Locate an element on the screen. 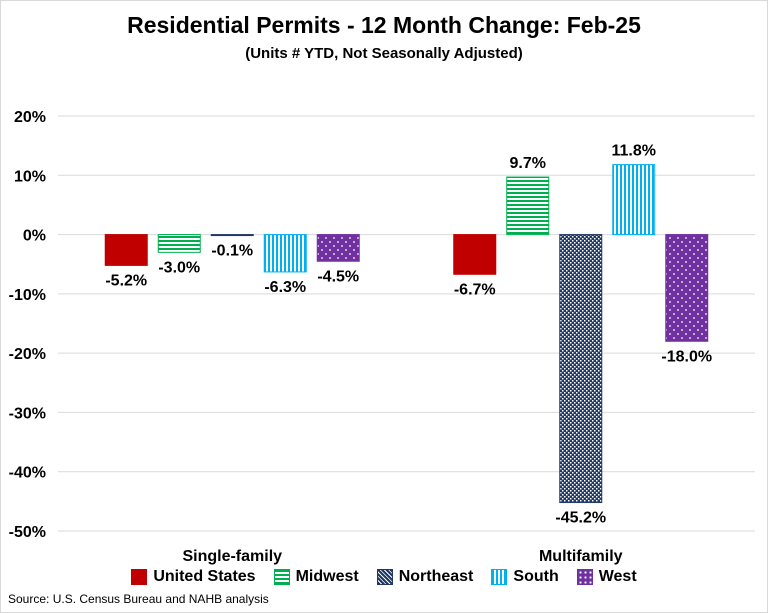  chart-legend: United States Midwest Northeast South West is located at coordinates (384, 577).